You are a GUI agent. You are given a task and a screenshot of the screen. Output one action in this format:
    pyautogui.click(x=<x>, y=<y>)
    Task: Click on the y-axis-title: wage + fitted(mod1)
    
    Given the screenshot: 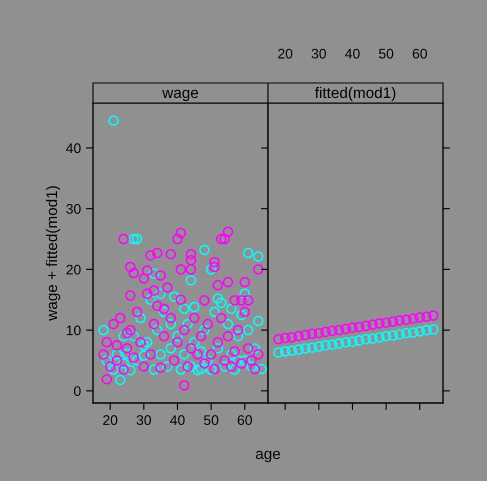 What is the action you would take?
    pyautogui.click(x=53, y=253)
    